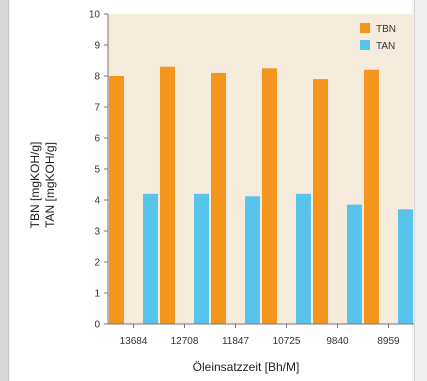 The height and width of the screenshot is (381, 427). I want to click on y-tick-label: 6, so click(97, 139).